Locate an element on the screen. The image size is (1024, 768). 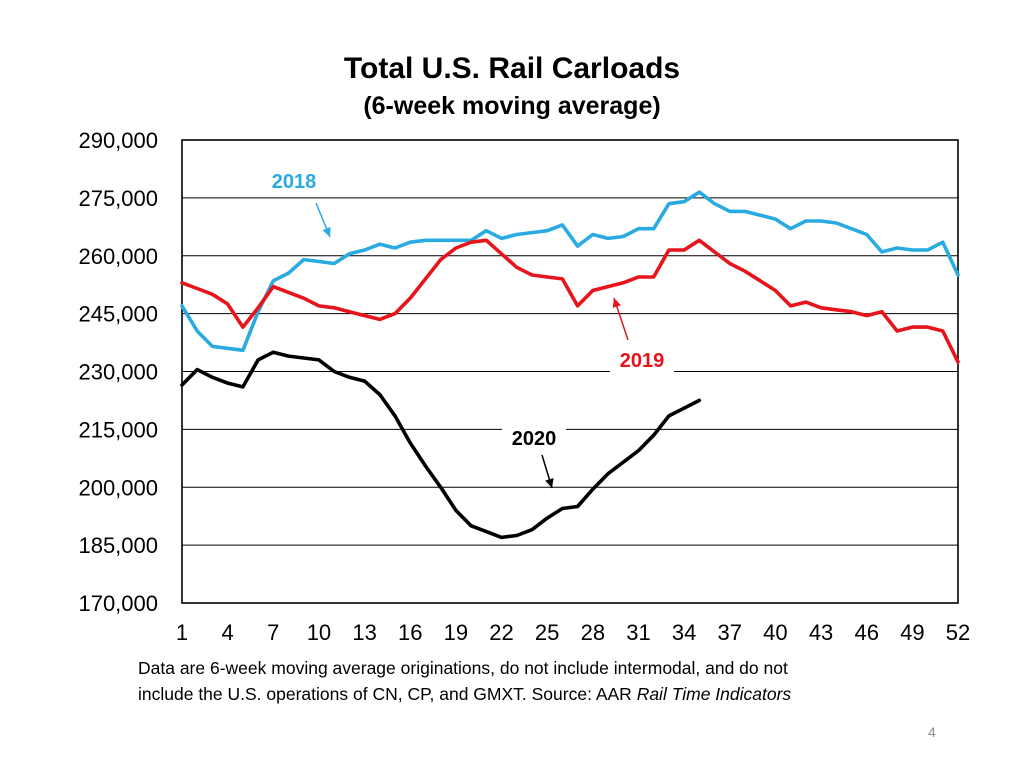
x-tick-label: 10 is located at coordinates (319, 632).